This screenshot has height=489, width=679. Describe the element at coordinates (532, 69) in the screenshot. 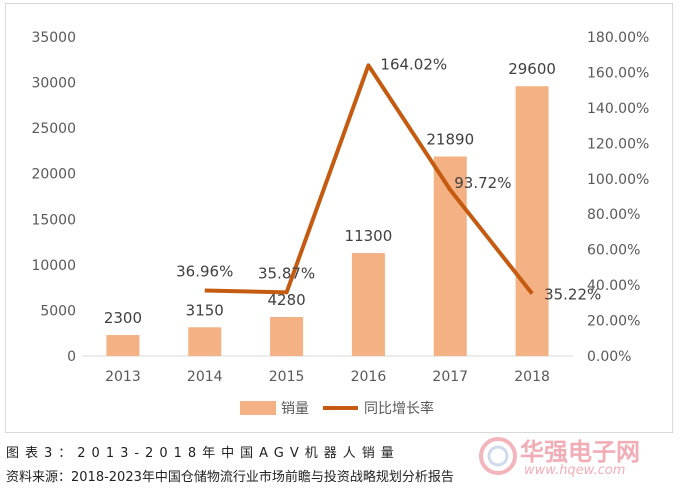

I see `bar-data-label: 29600` at that location.